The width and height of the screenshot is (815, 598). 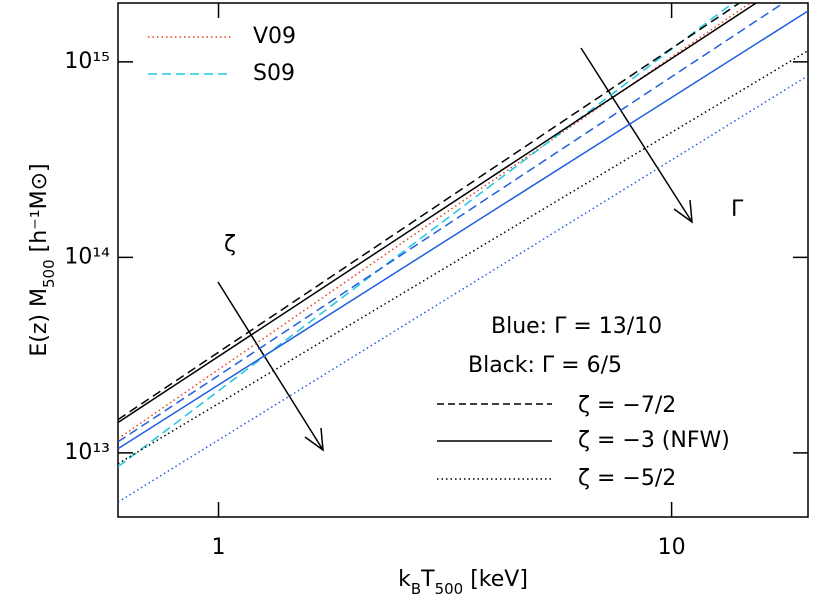 What do you see at coordinates (230, 244) in the screenshot?
I see `annotation: ζ` at bounding box center [230, 244].